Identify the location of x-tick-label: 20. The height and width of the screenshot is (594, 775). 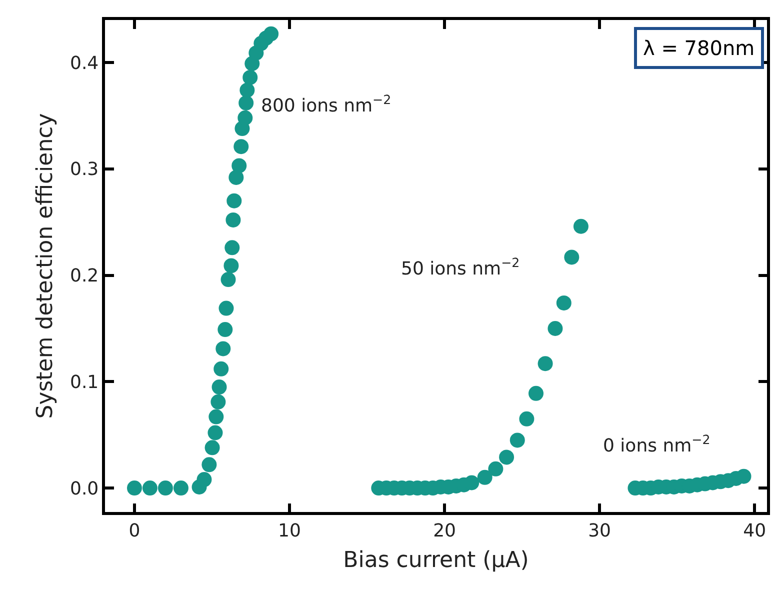
(444, 531).